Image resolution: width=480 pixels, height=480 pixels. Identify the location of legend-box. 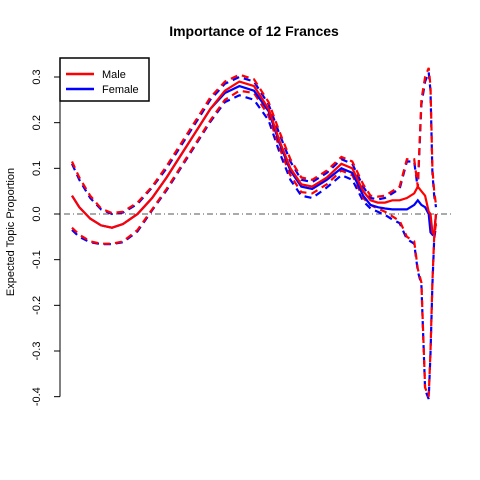
(104, 79).